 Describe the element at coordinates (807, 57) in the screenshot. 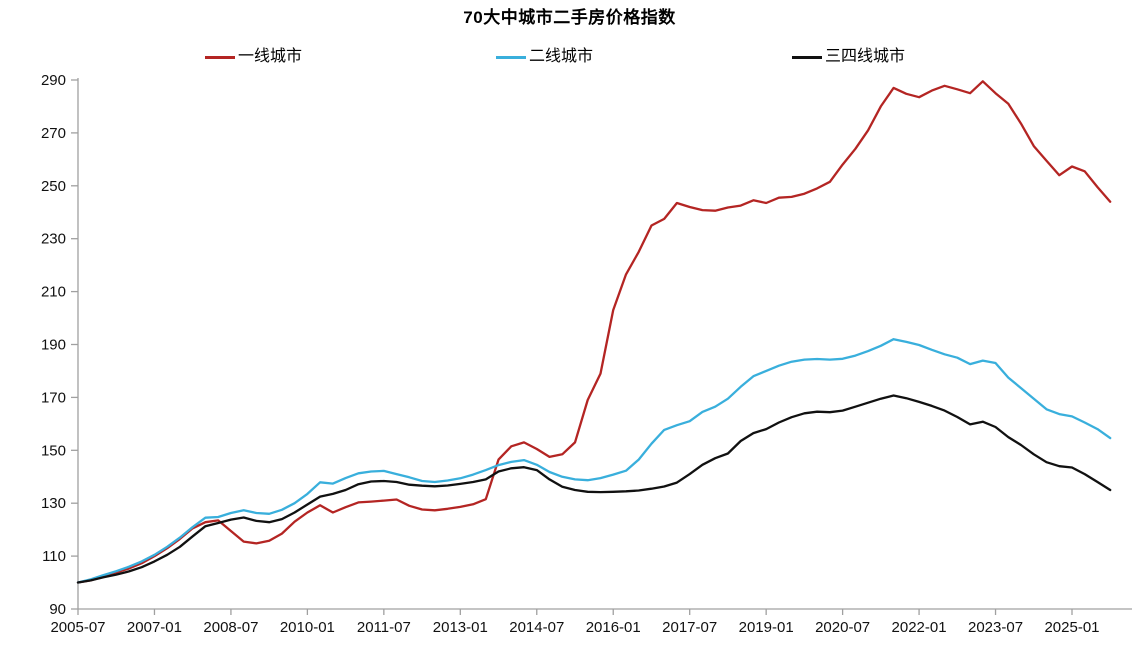

I see `legend-line-third-fourth-tier-icon` at that location.